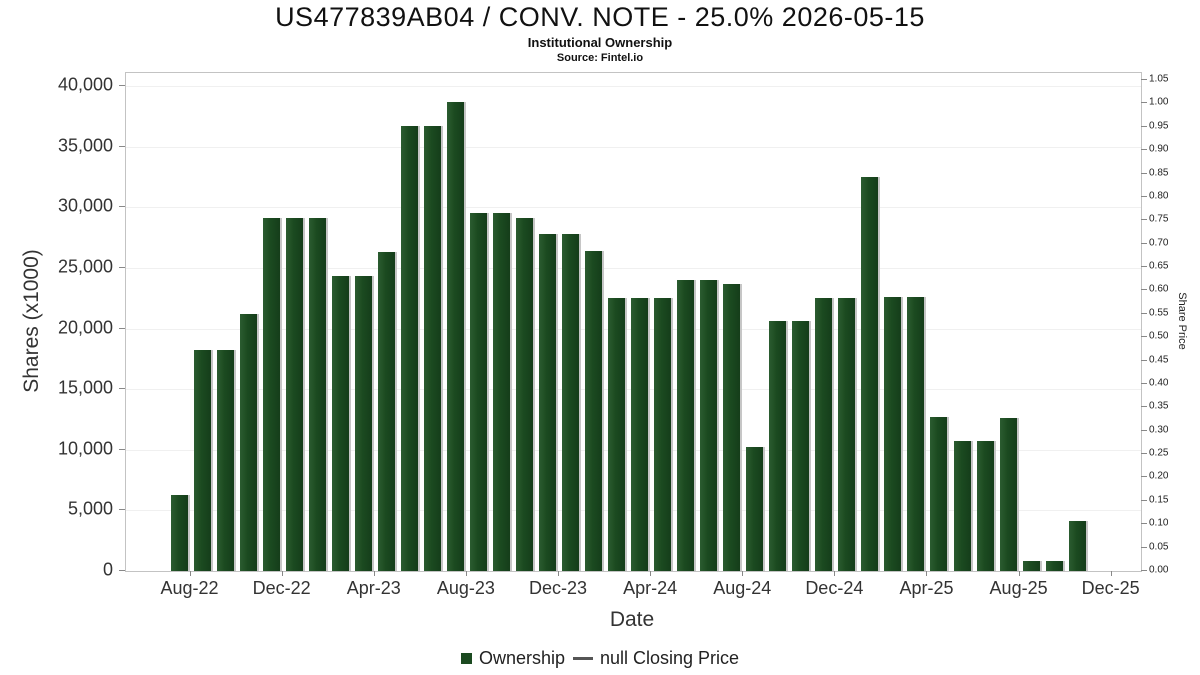 The height and width of the screenshot is (675, 1200). Describe the element at coordinates (926, 588) in the screenshot. I see `x-tick-label: Apr-25` at that location.